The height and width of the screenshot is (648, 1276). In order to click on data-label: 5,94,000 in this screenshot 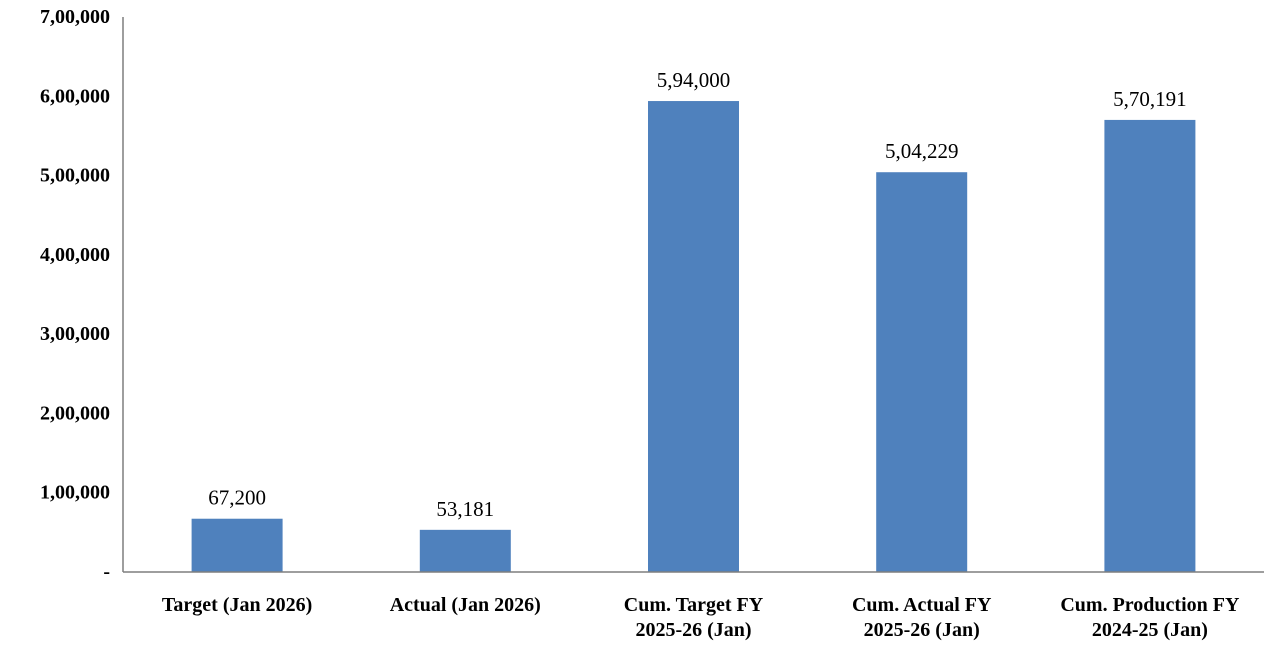, I will do `click(694, 80)`.